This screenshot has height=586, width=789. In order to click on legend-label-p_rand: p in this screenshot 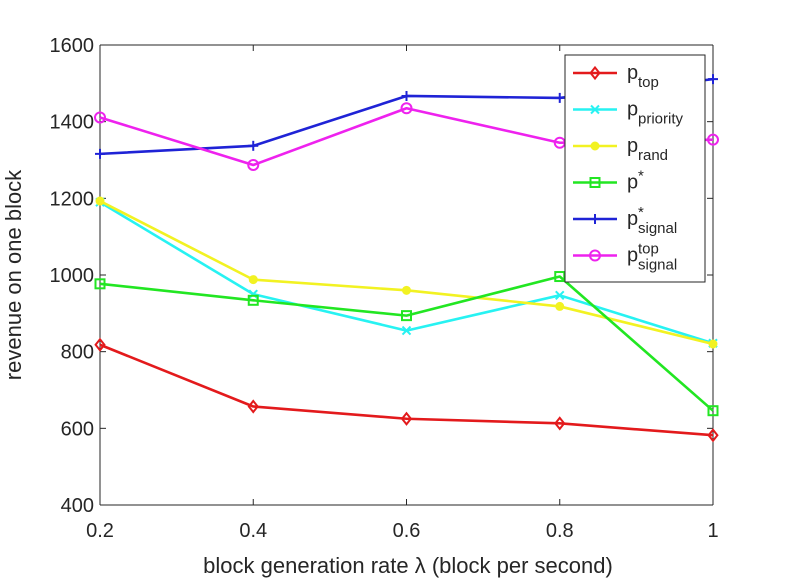, I will do `click(632, 146)`.